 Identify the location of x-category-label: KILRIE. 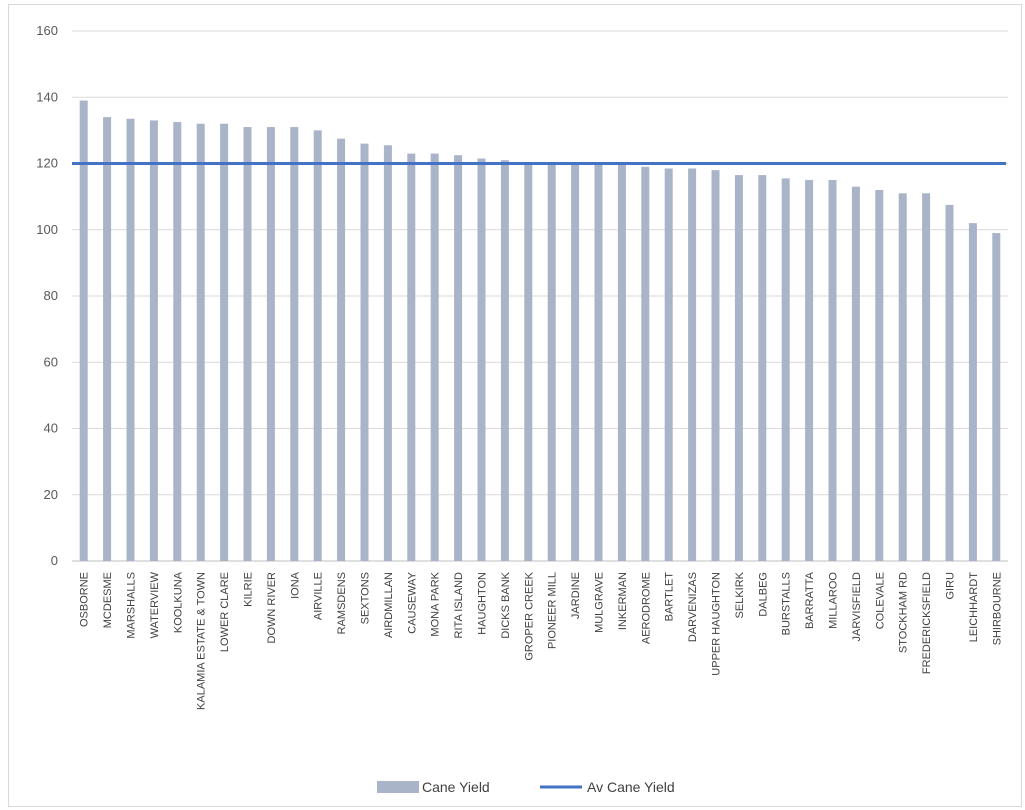
(249, 589).